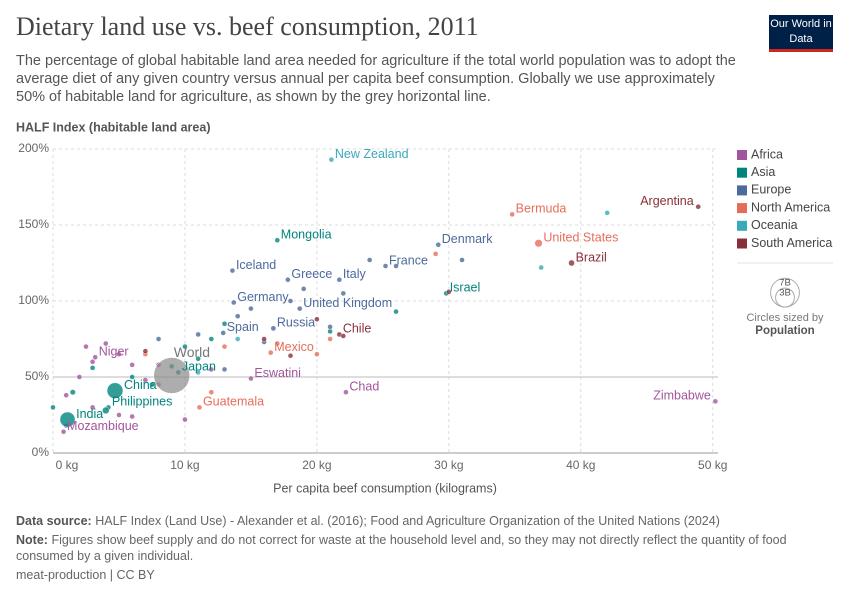  What do you see at coordinates (465, 288) in the screenshot?
I see `data-label: Israel` at bounding box center [465, 288].